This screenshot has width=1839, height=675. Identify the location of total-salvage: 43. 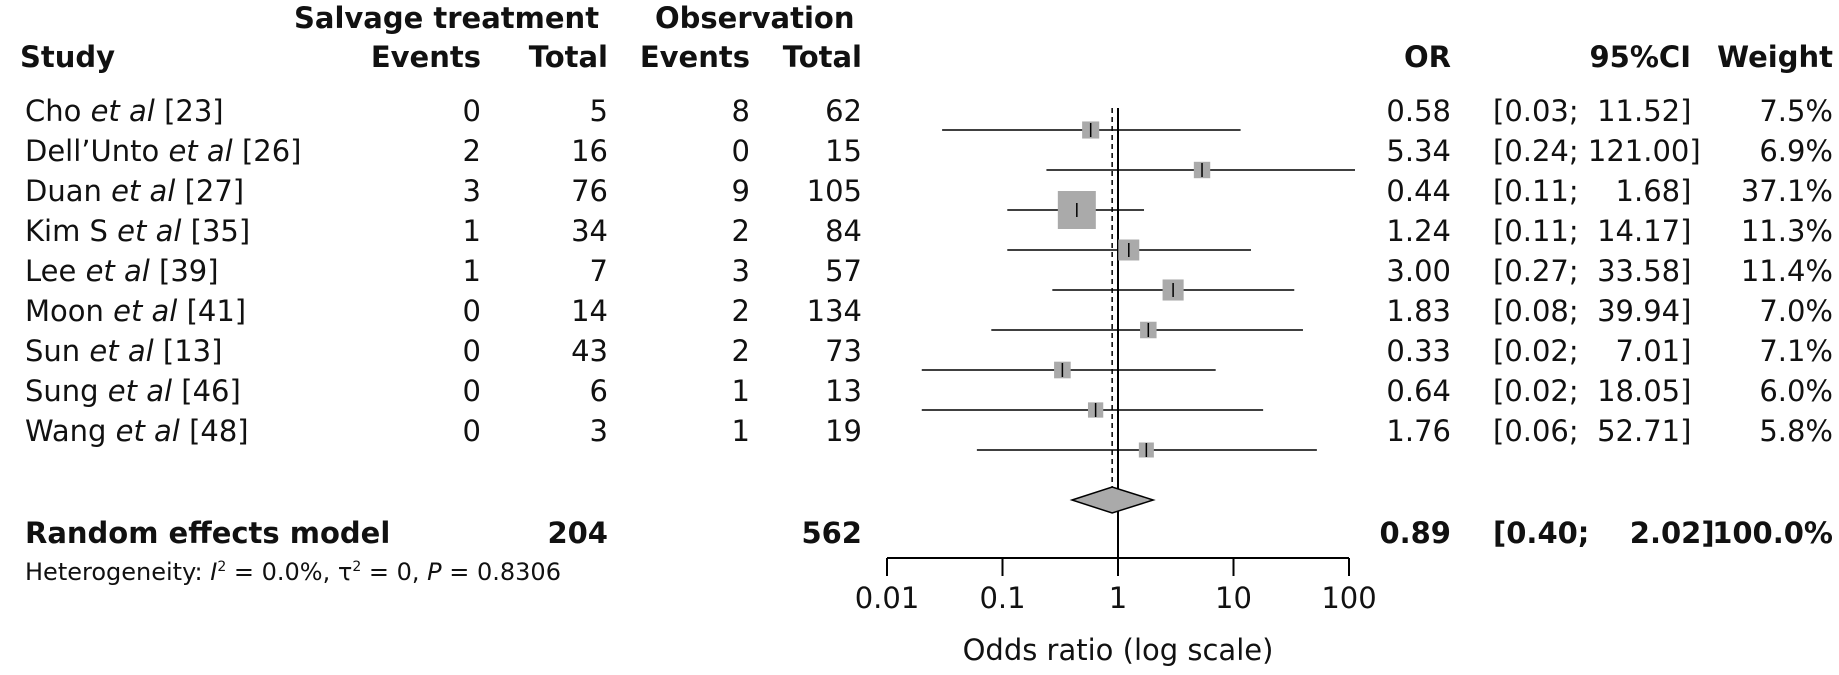
(589, 351).